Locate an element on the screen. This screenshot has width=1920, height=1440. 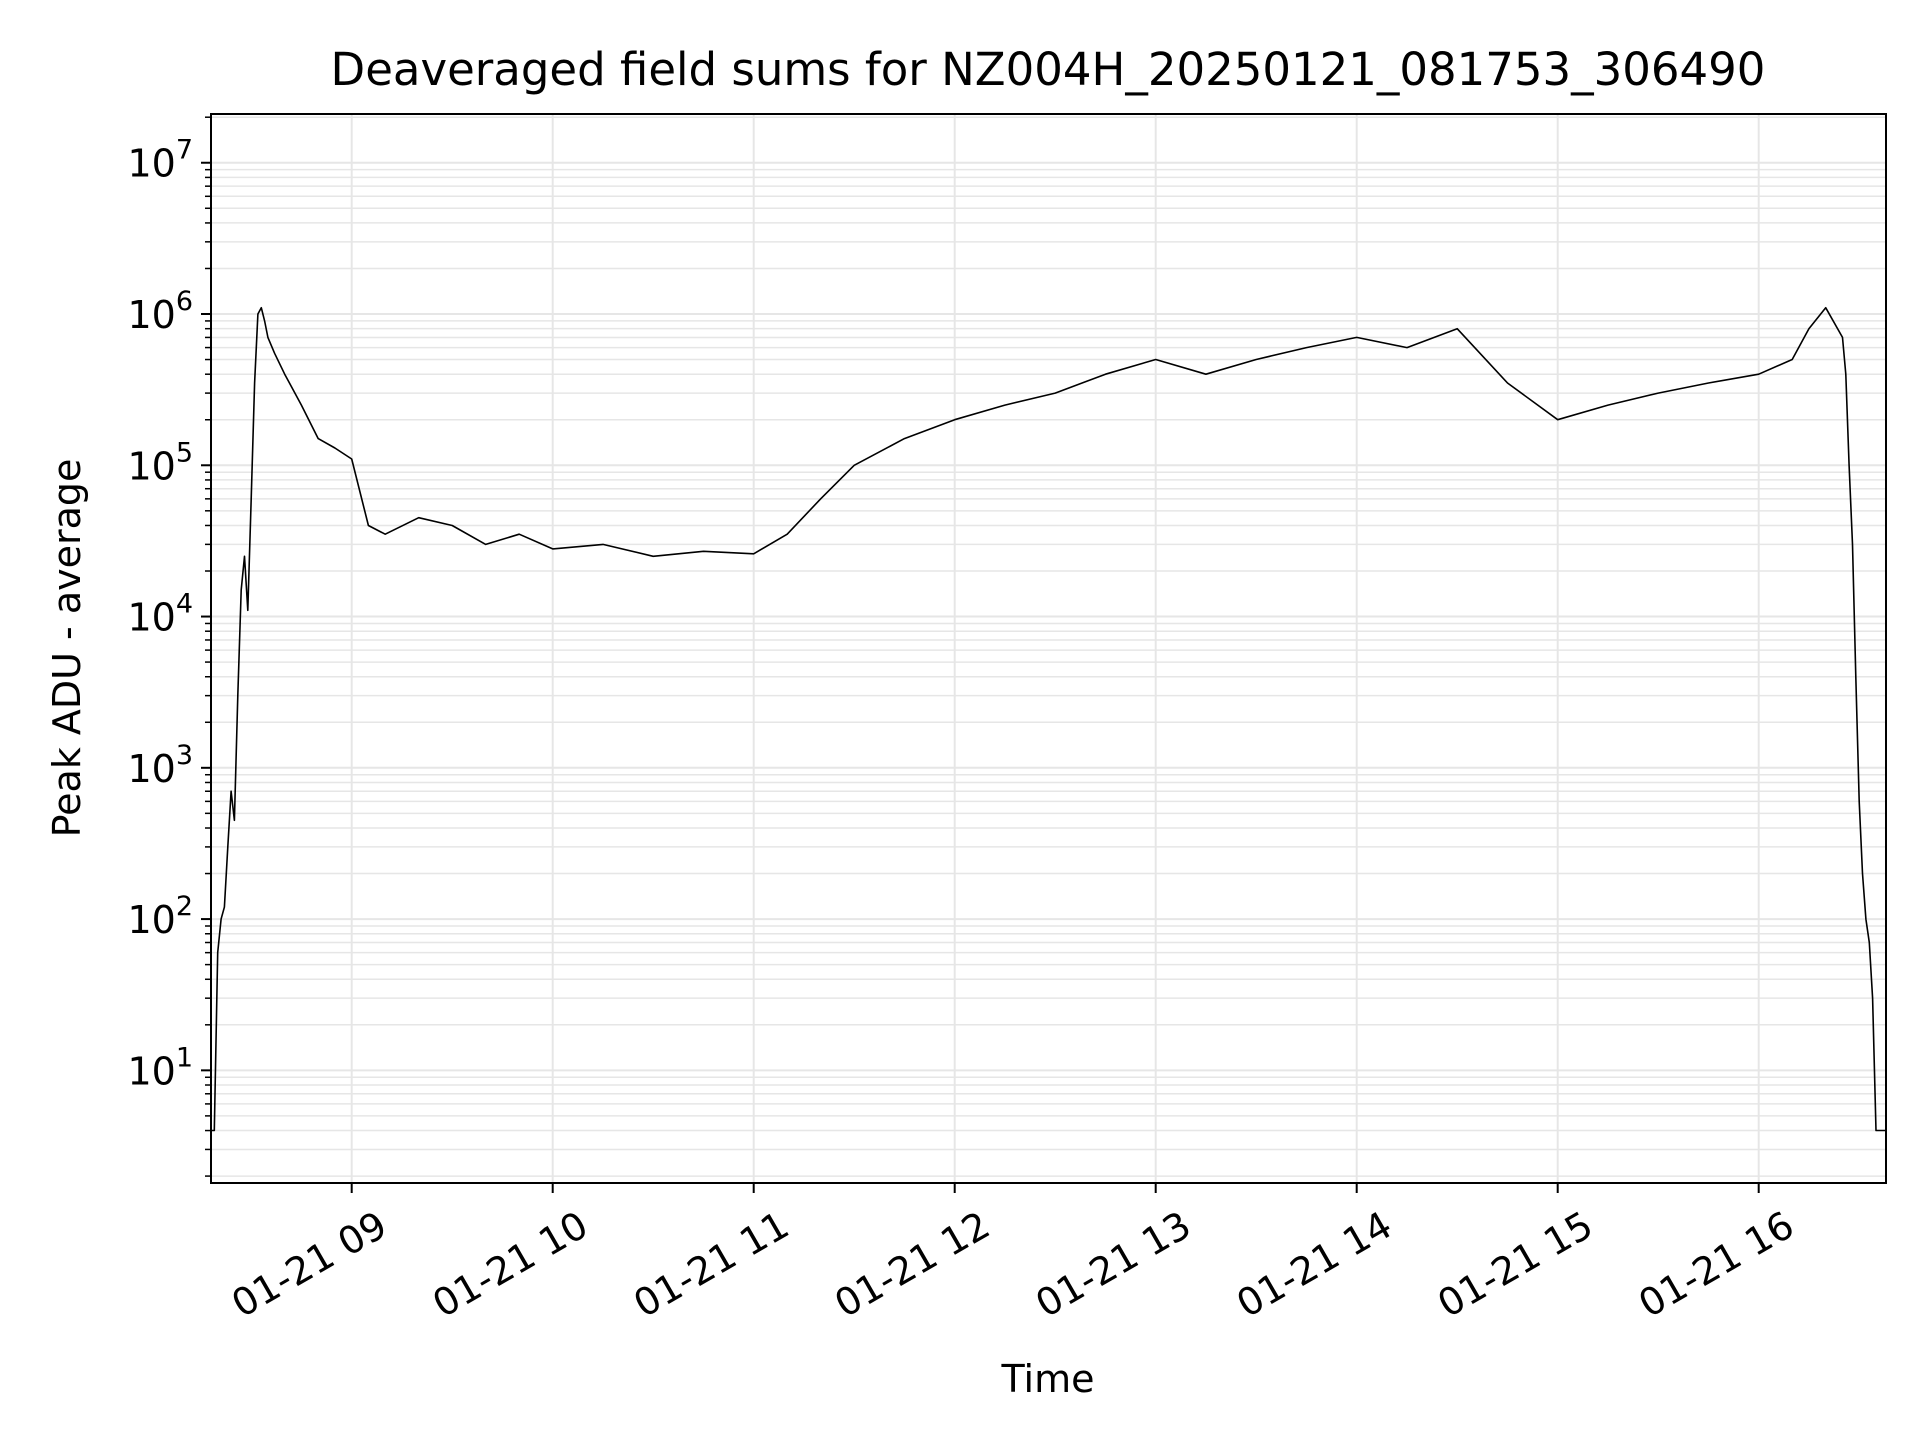
y-tick-label: 10⁶ is located at coordinates (160, 311).